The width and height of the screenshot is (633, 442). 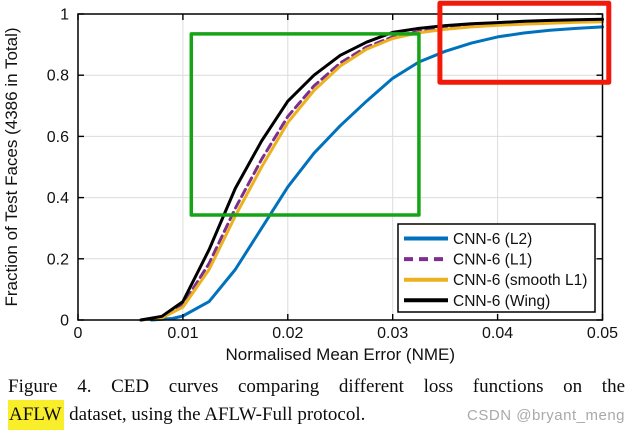 I want to click on legend-label: CNN-6 (Wing), so click(x=501, y=301).